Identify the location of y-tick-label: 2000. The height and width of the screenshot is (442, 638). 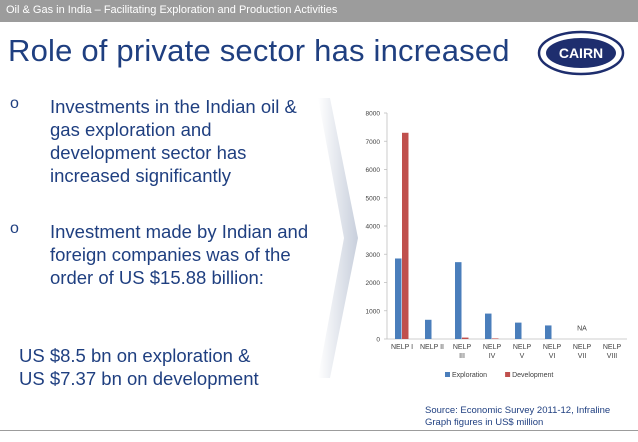
(373, 283).